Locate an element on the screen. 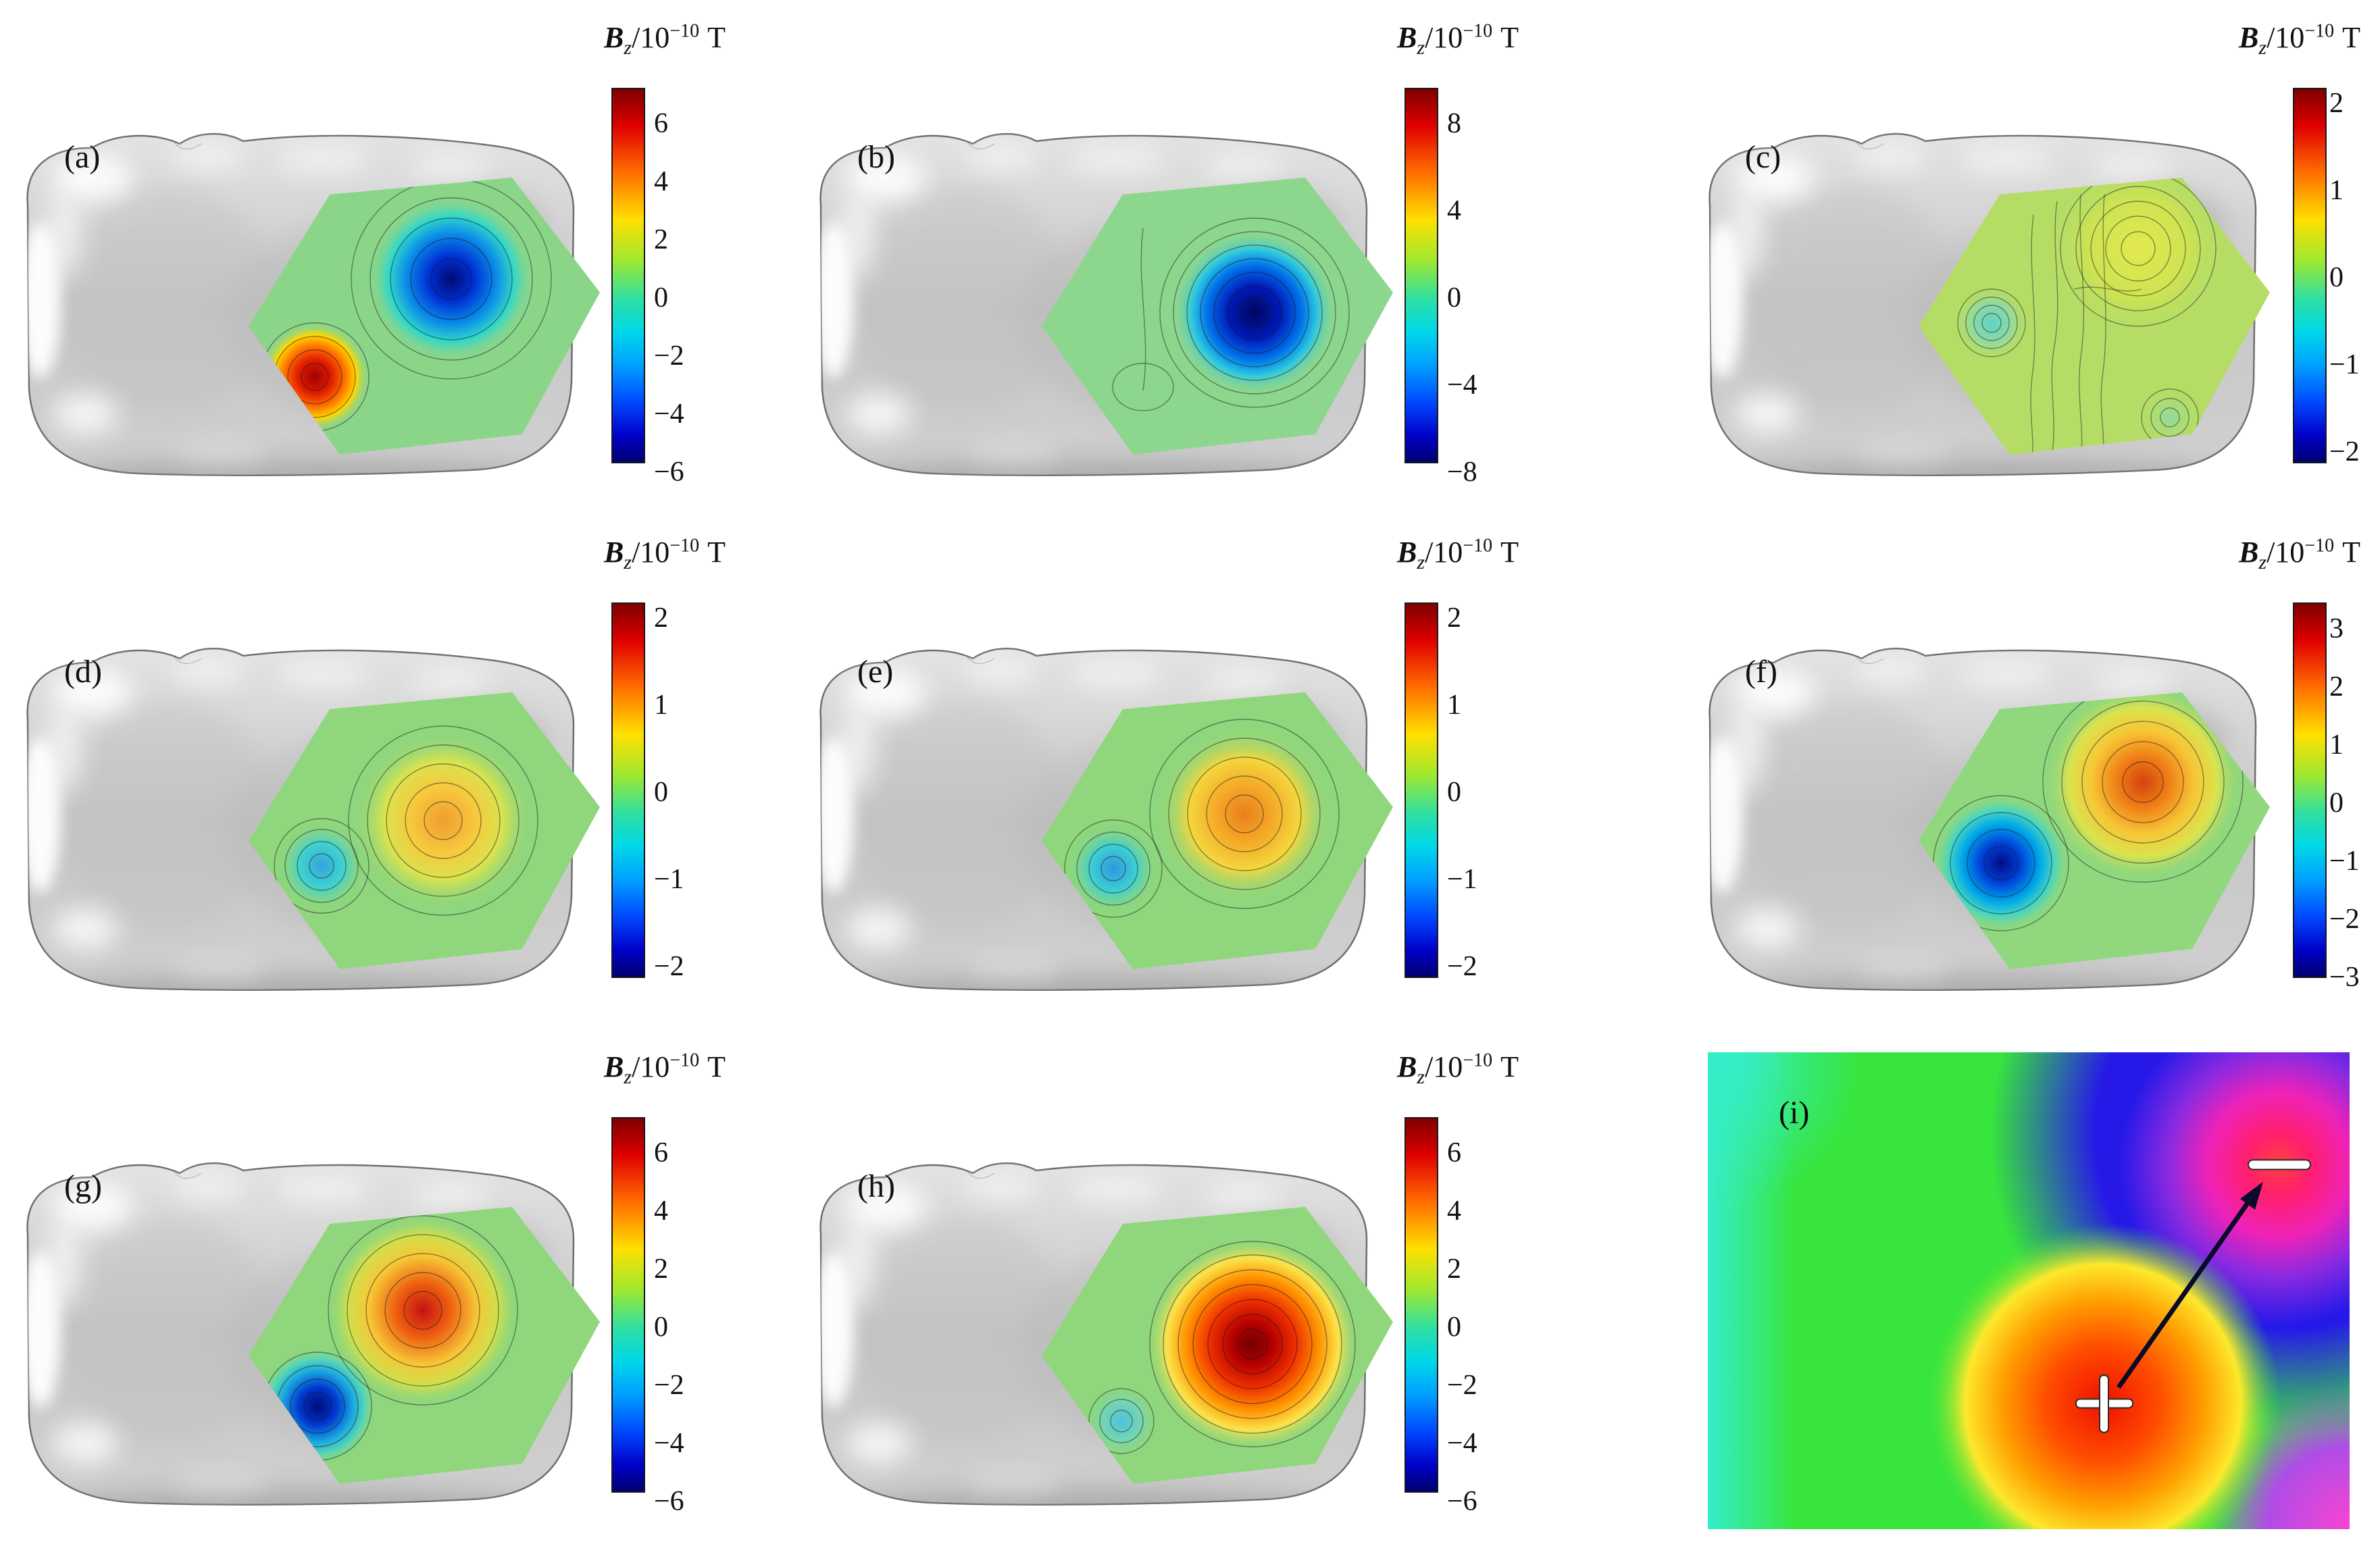 The height and width of the screenshot is (1544, 2380). tick-label: −3 is located at coordinates (2344, 977).